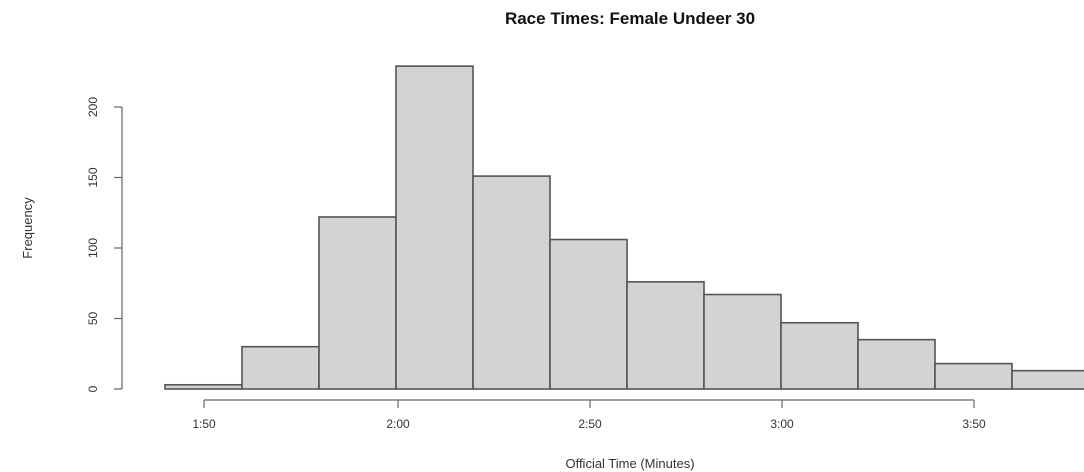 The image size is (1084, 472). Describe the element at coordinates (974, 424) in the screenshot. I see `x-tick-label: 3:50` at that location.